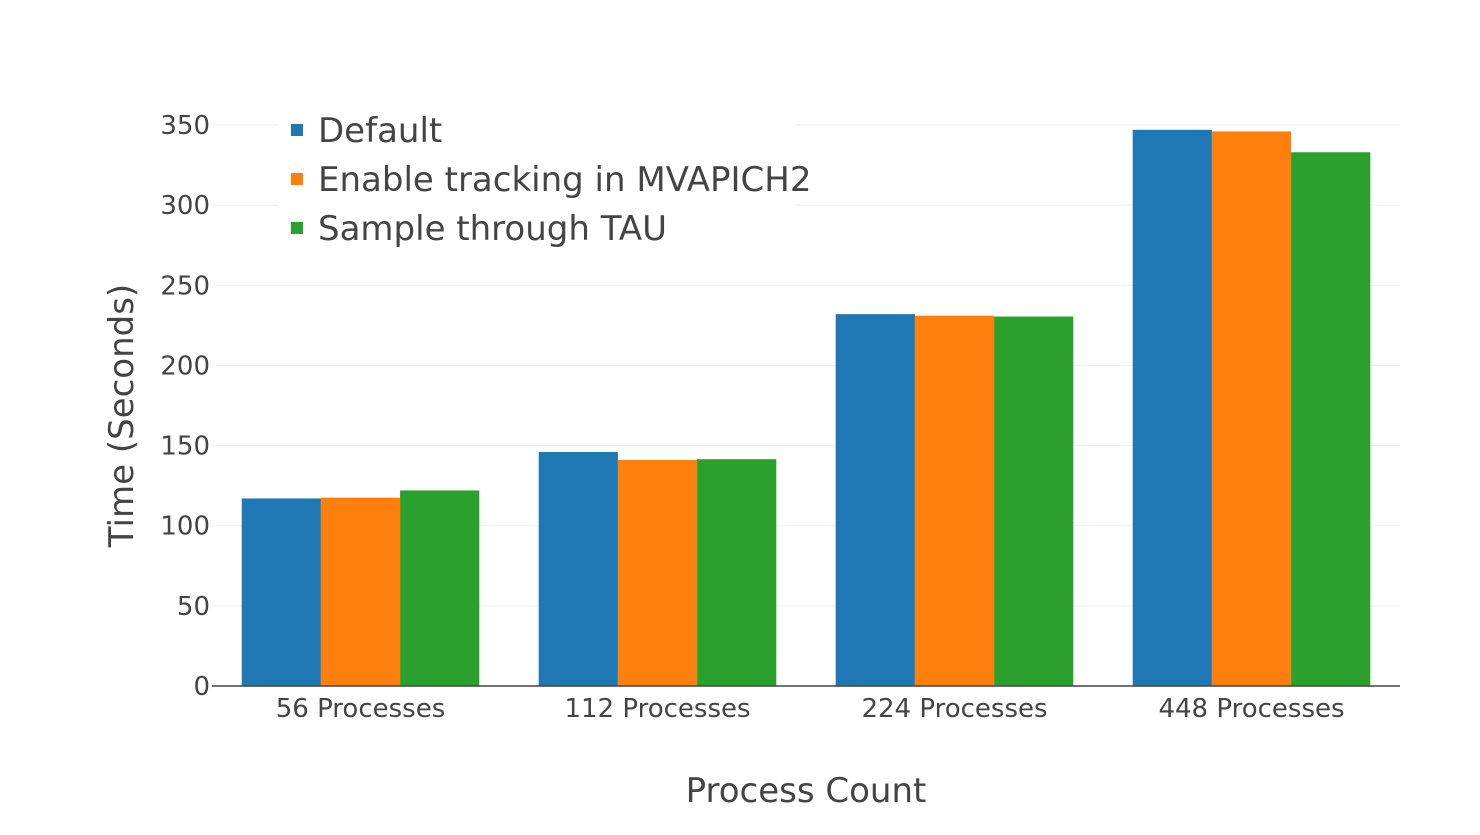 The height and width of the screenshot is (835, 1480). I want to click on y-tick-label: 350, so click(185, 126).